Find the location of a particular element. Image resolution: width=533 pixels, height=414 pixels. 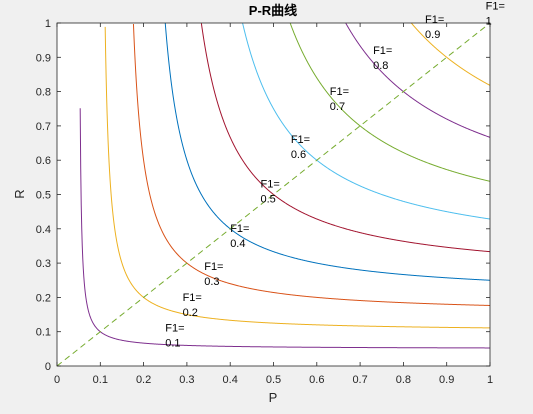

y-tick-label: 0.4 is located at coordinates (43, 230).